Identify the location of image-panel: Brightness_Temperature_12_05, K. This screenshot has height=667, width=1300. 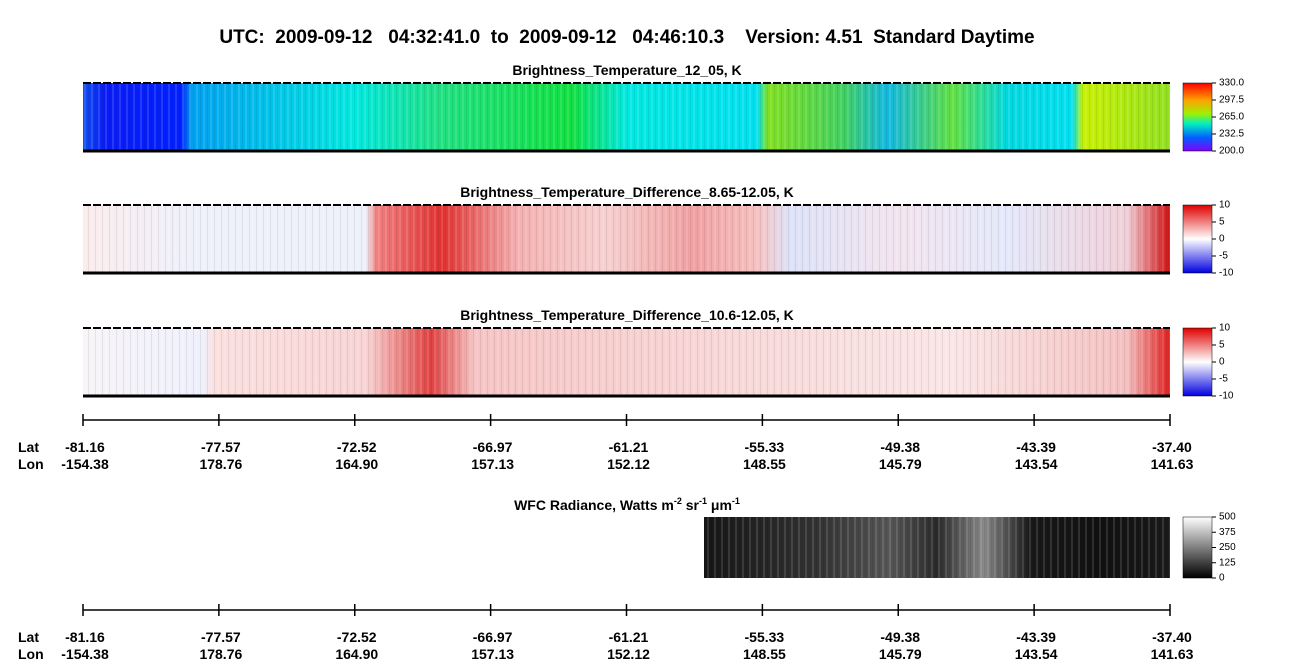
(626, 107).